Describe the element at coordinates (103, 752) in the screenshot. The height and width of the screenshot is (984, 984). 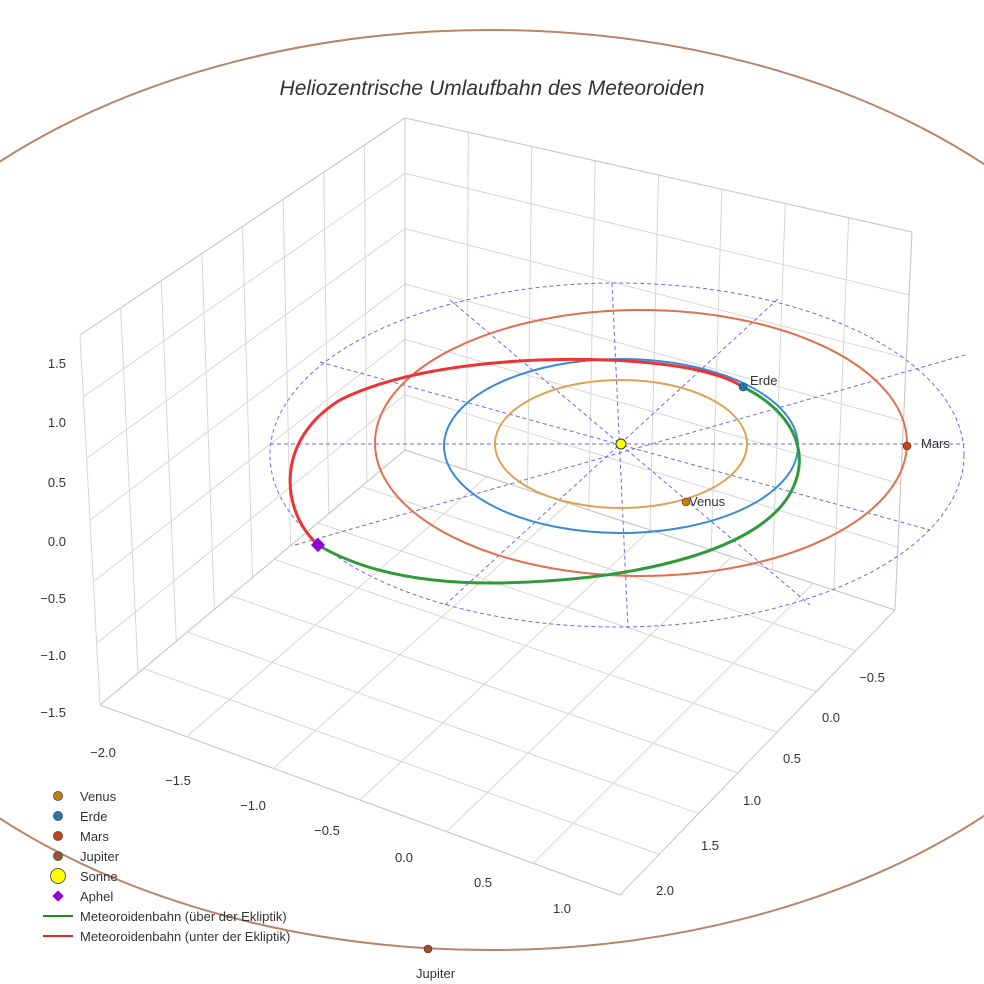
I see `x-axis-tick-label: −2.0` at that location.